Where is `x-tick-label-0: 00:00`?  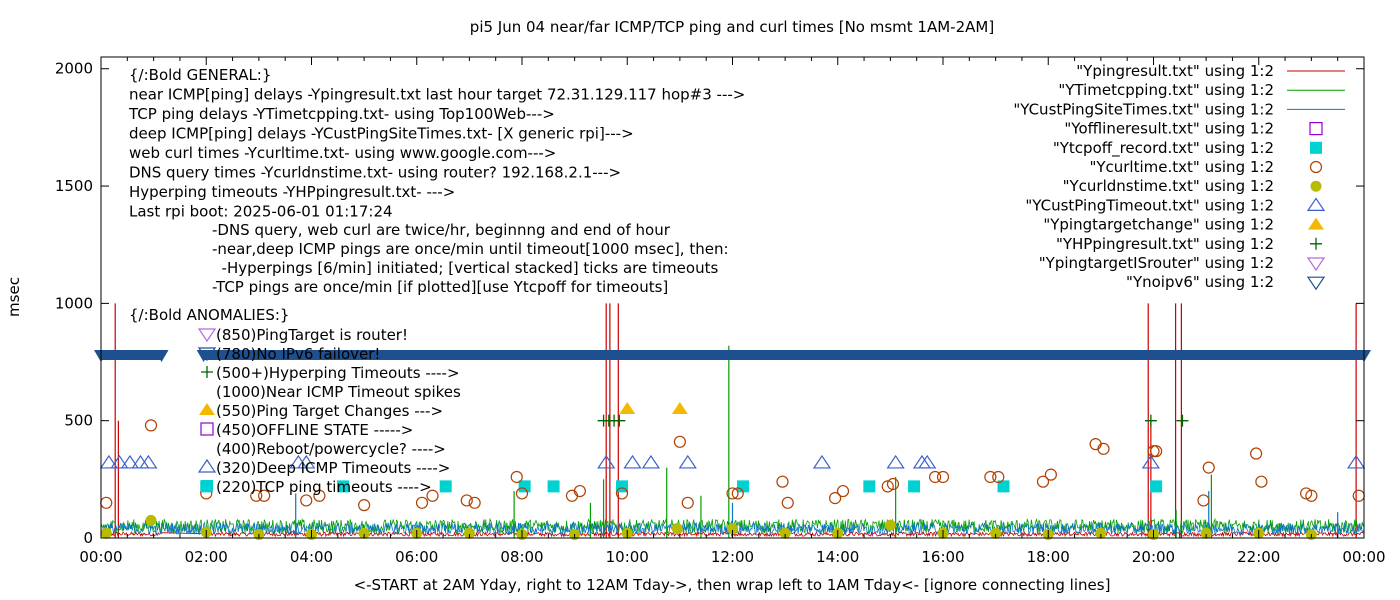
x-tick-label-0: 00:00 is located at coordinates (100, 557).